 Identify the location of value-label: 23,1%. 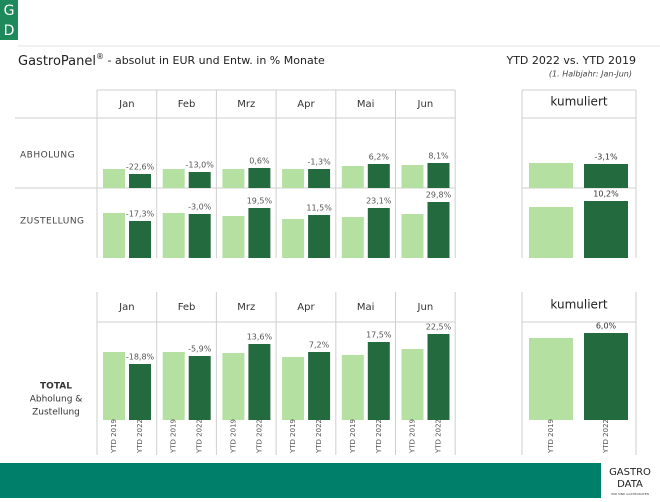
(379, 201).